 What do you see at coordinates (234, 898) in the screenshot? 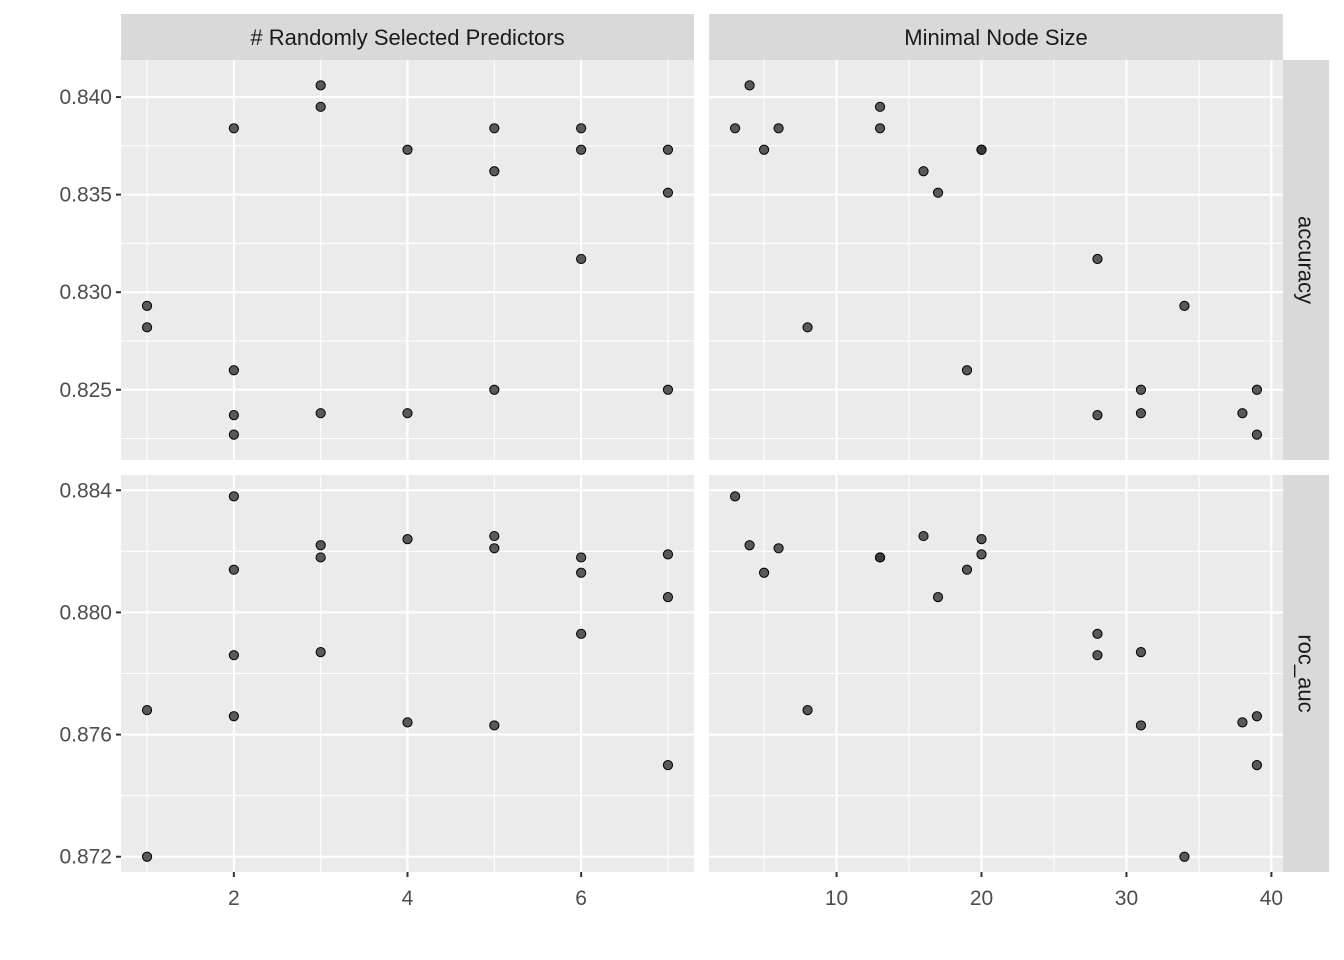
I see `x-tick-label: 2` at bounding box center [234, 898].